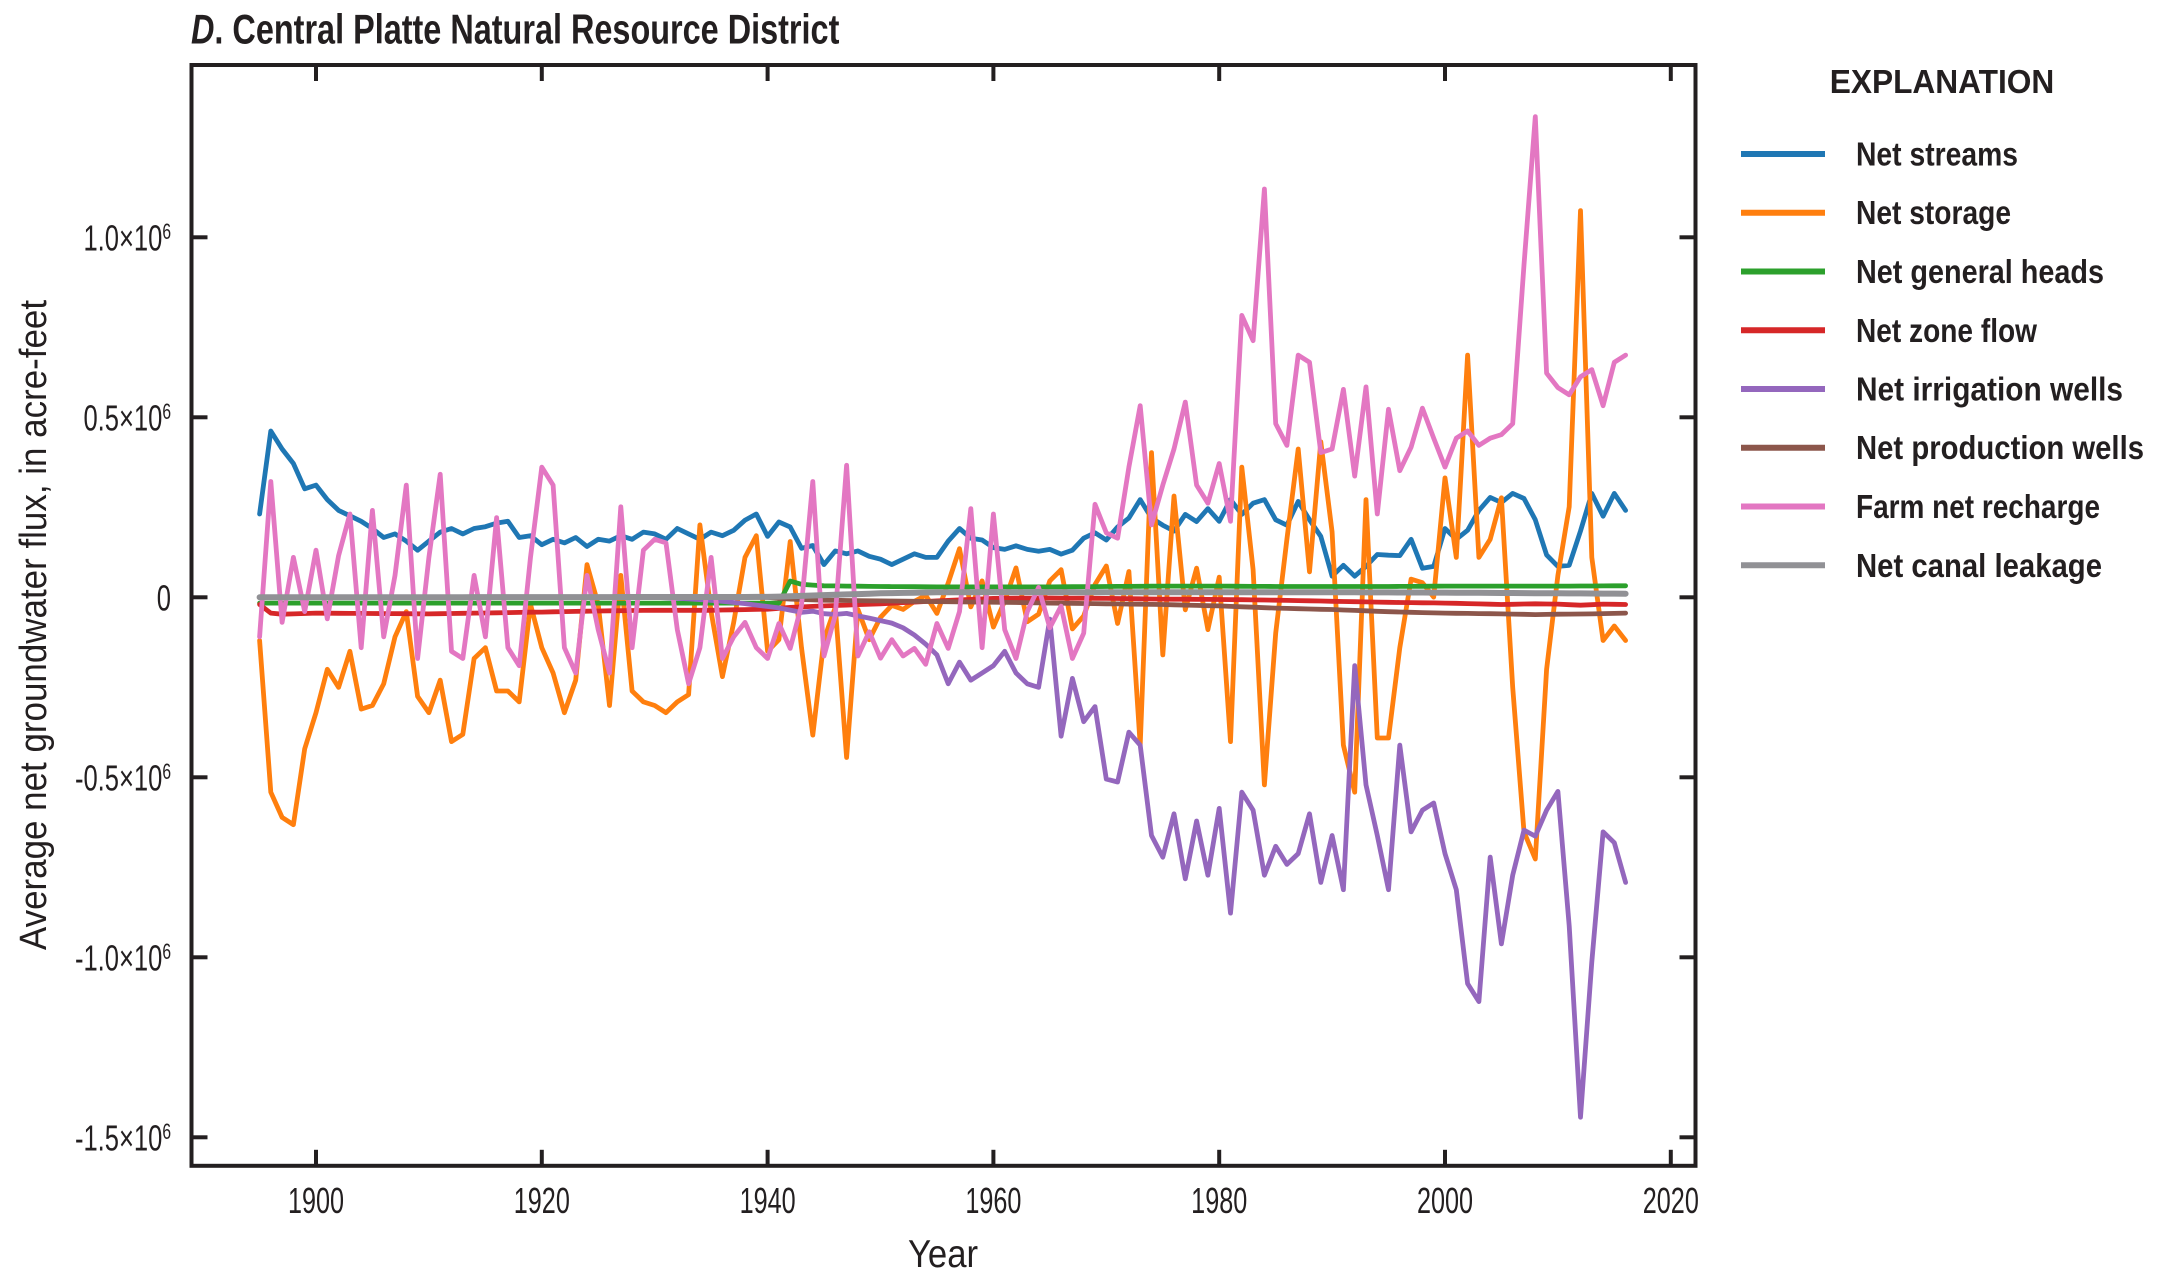  I want to click on svg-text: 1900, so click(316, 1201).